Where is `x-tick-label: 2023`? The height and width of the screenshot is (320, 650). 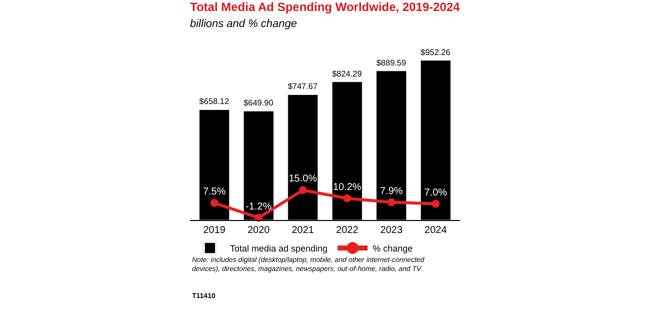 x-tick-label: 2023 is located at coordinates (391, 230).